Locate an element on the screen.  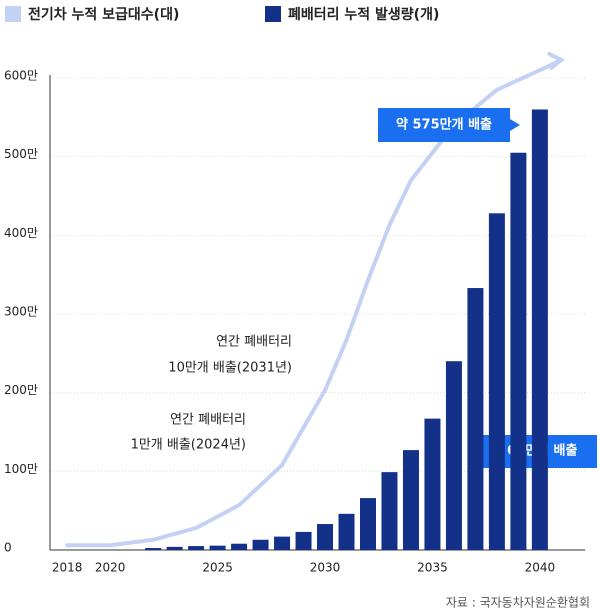
annotation: 1만개 배출(2024년) is located at coordinates (188, 445).